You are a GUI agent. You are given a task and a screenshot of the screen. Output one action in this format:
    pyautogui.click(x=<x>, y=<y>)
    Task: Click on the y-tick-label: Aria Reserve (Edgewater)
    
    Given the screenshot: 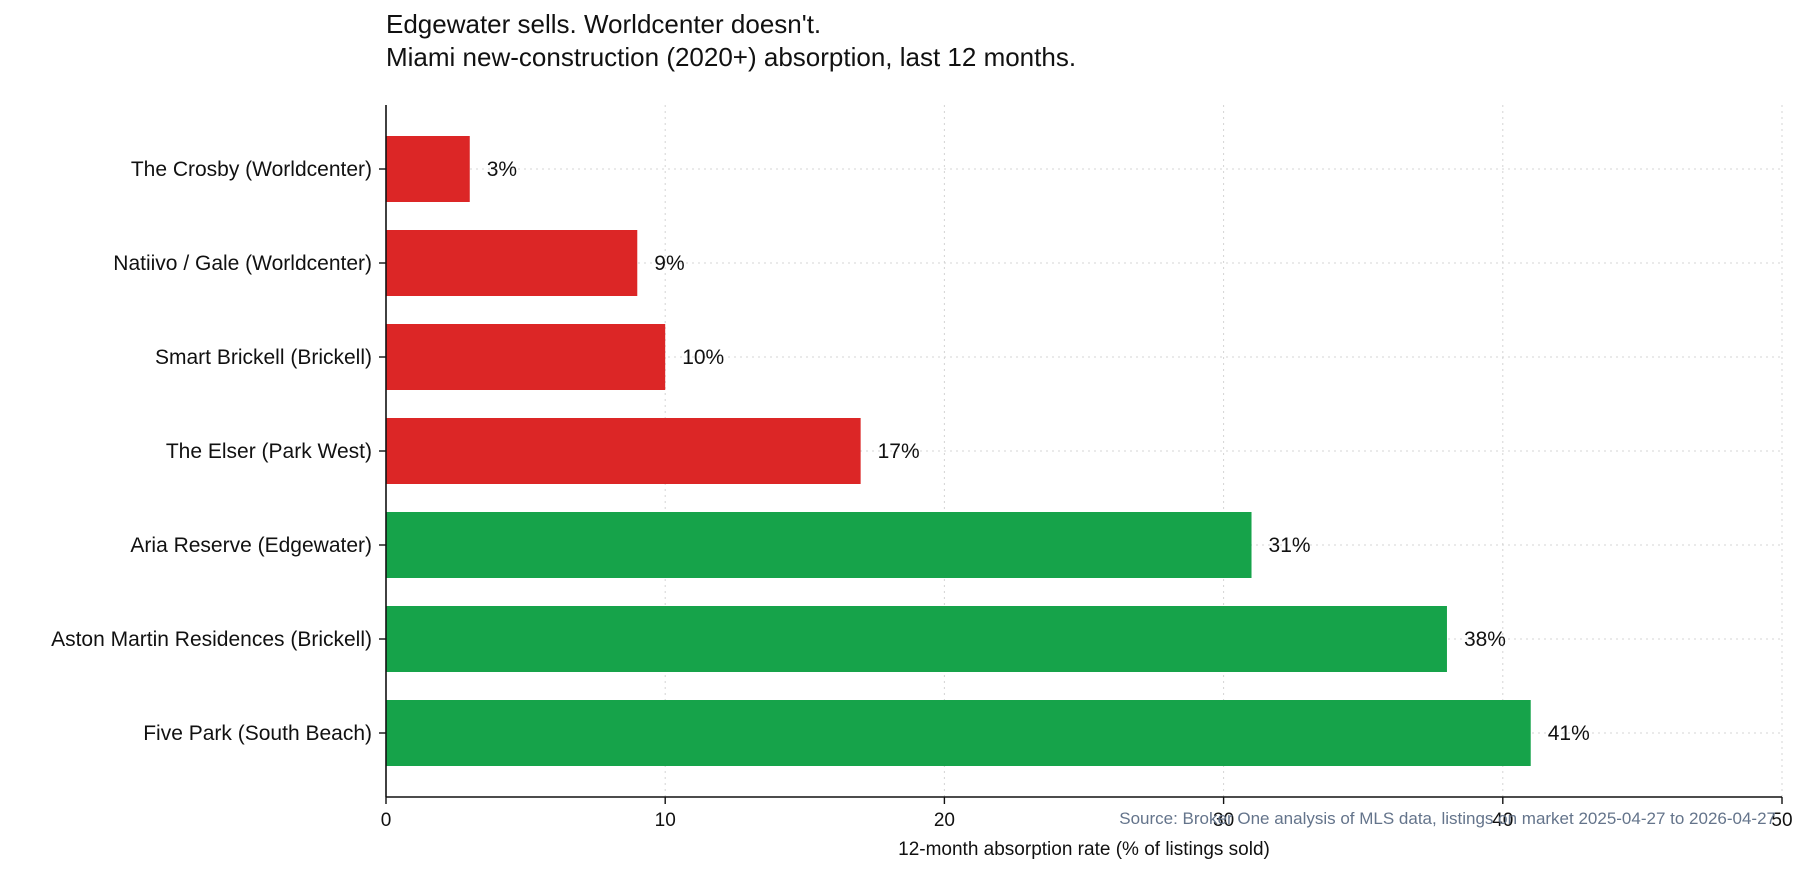 What is the action you would take?
    pyautogui.click(x=251, y=545)
    